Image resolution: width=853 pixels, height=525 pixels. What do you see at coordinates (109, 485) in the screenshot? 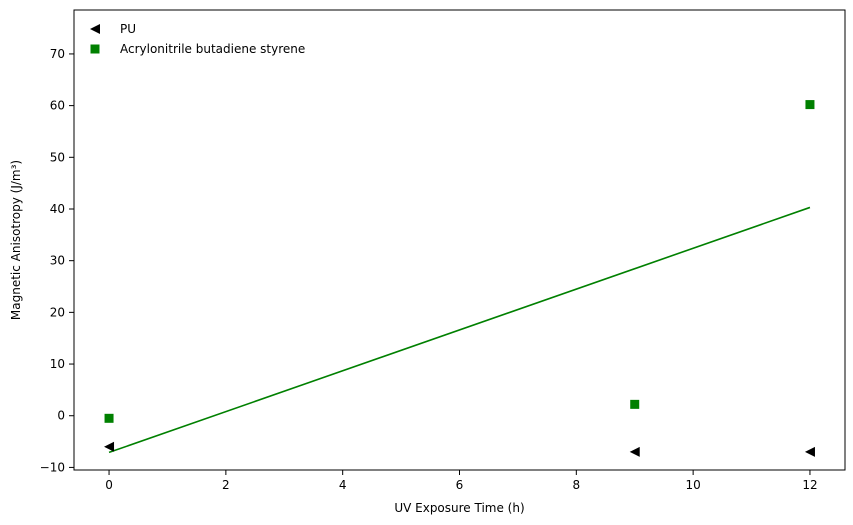
I see `x-tick-label: 0` at bounding box center [109, 485].